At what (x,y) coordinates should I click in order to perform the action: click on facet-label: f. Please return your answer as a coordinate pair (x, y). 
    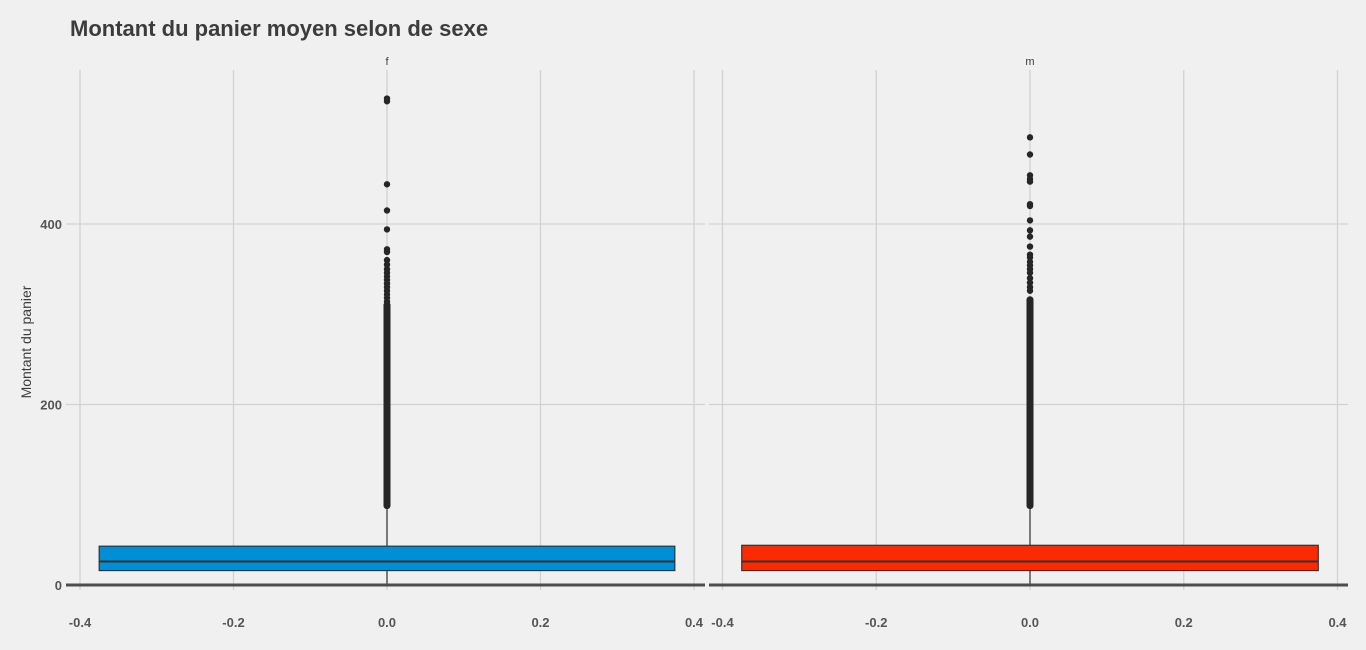
    Looking at the image, I should click on (387, 62).